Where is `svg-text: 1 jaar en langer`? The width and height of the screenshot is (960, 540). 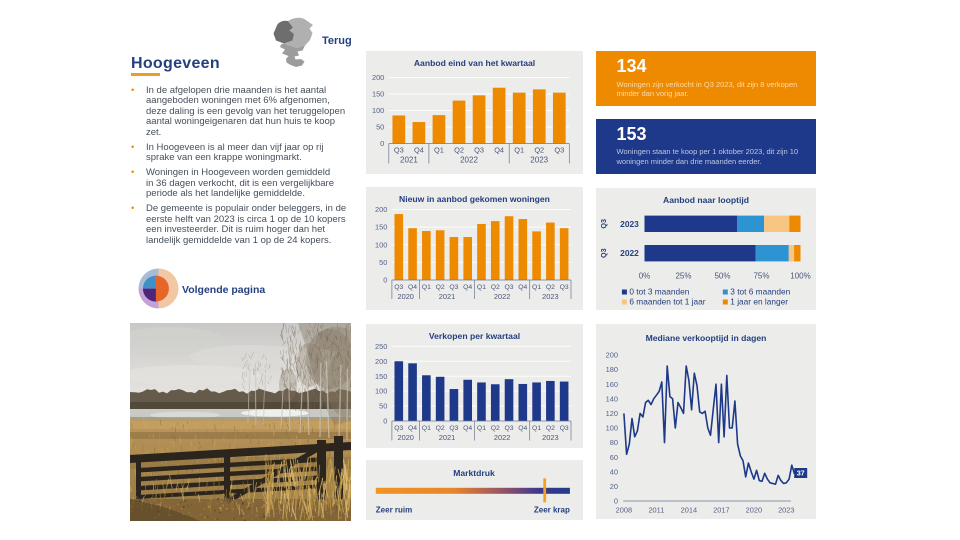
svg-text: 1 jaar en langer is located at coordinates (759, 301).